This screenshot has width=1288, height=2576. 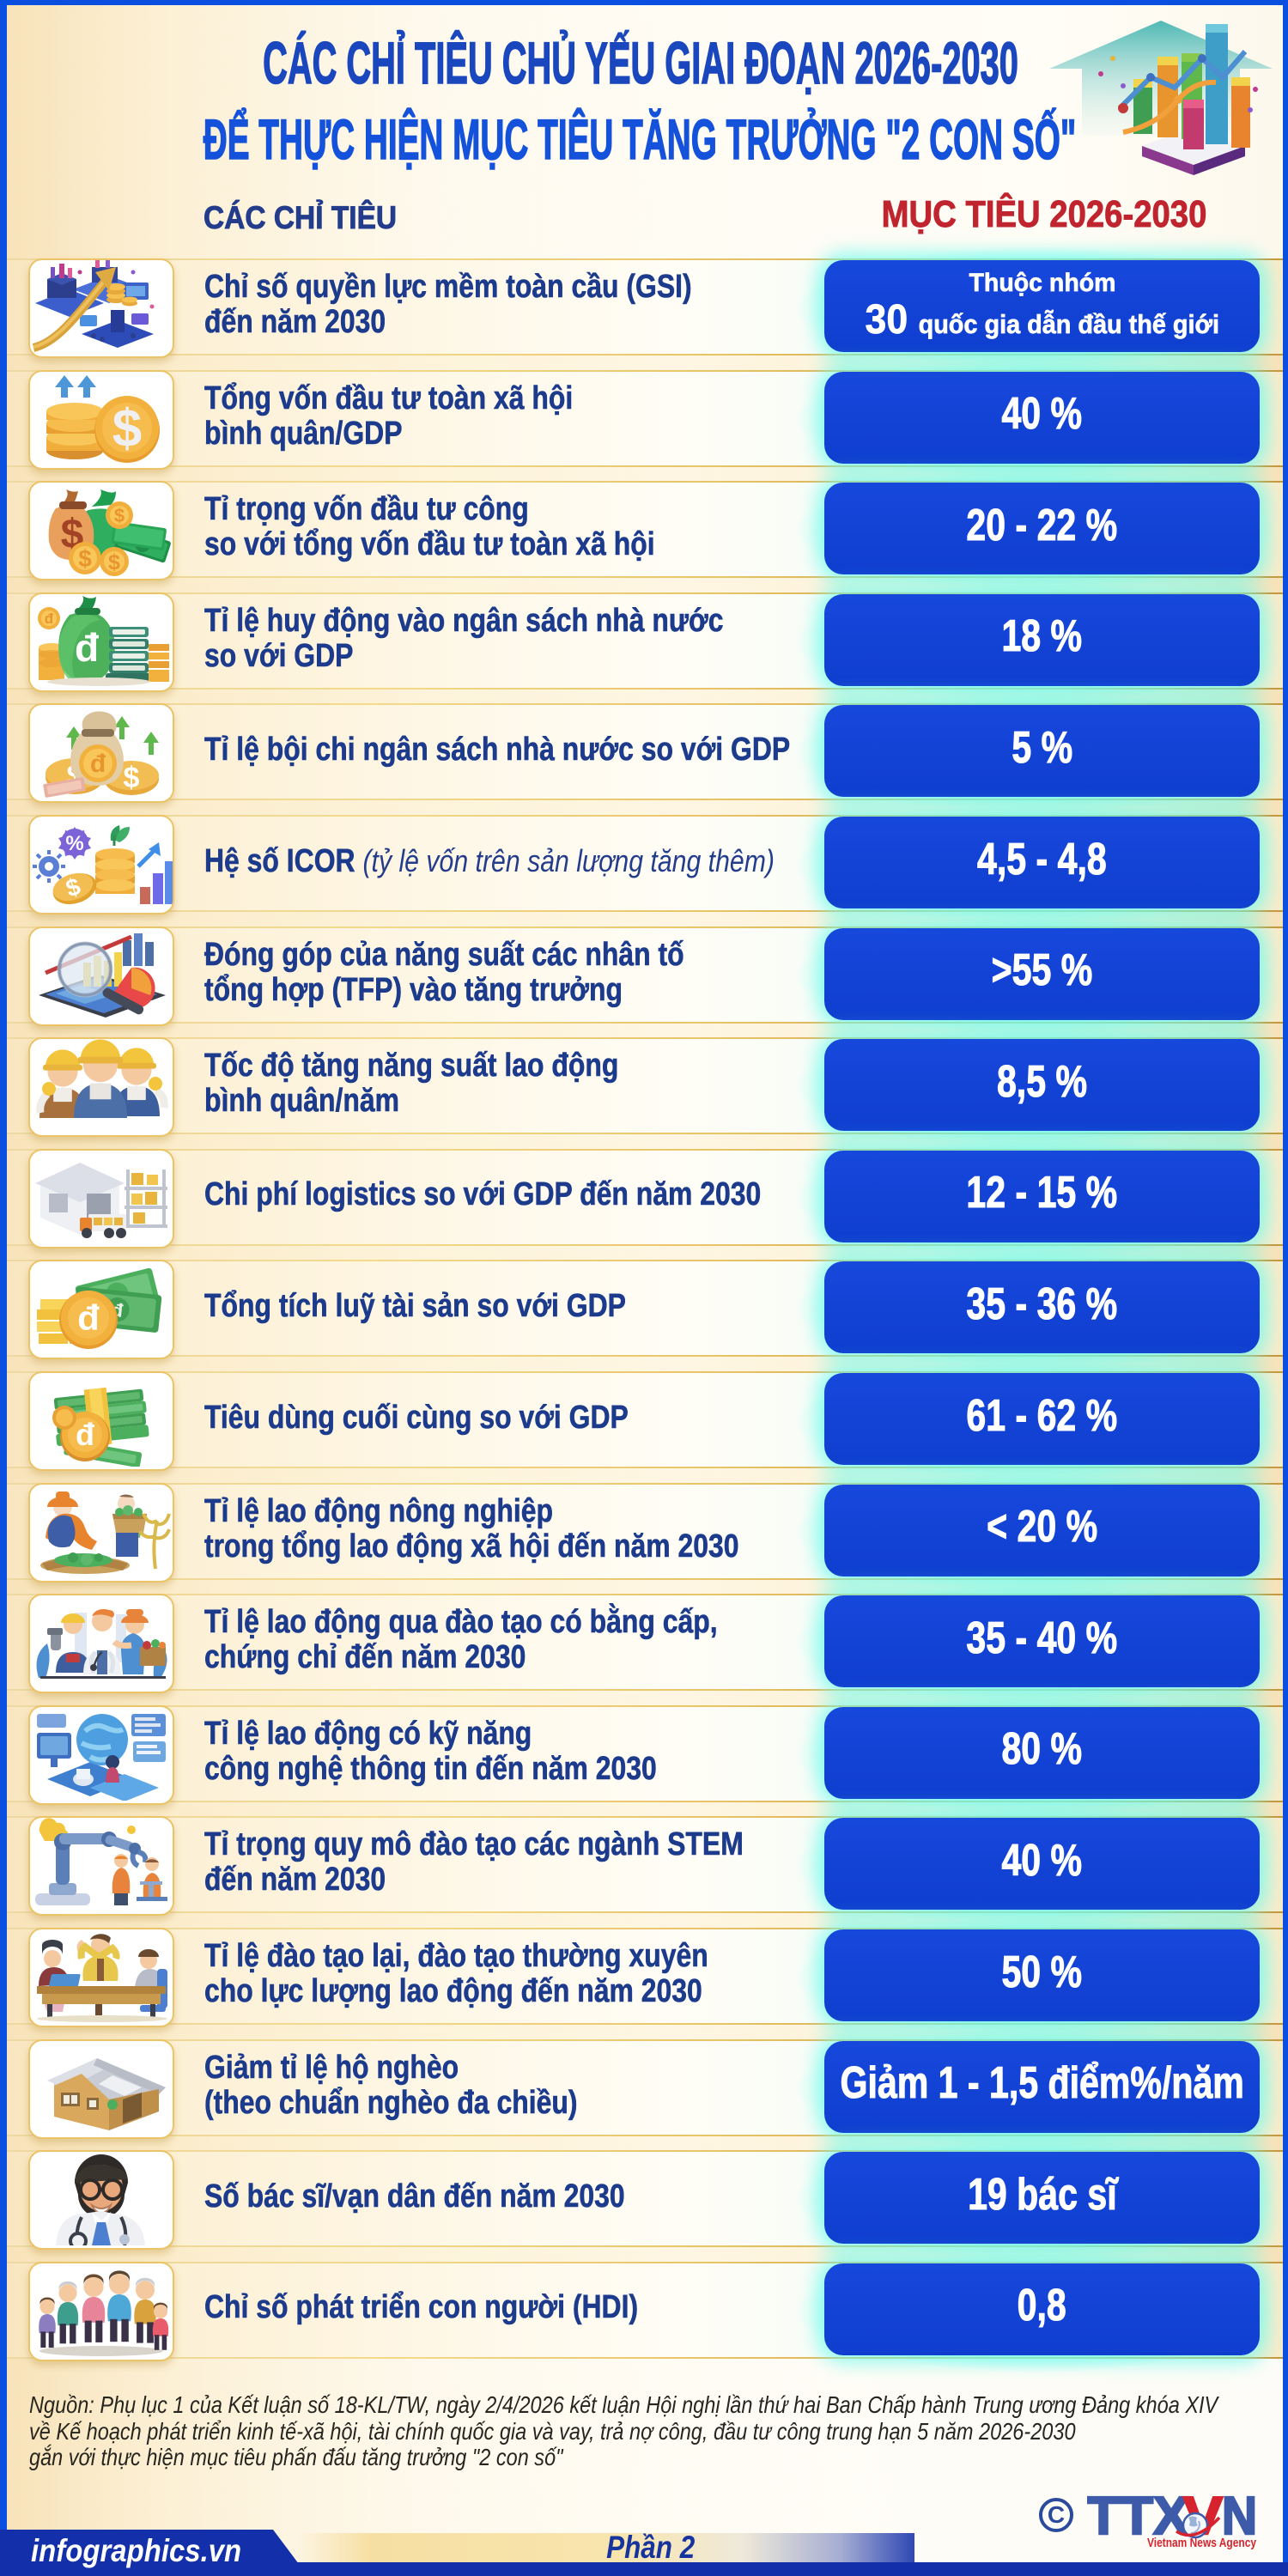 I want to click on svg-text: Vietnam News Agency, so click(x=1202, y=2543).